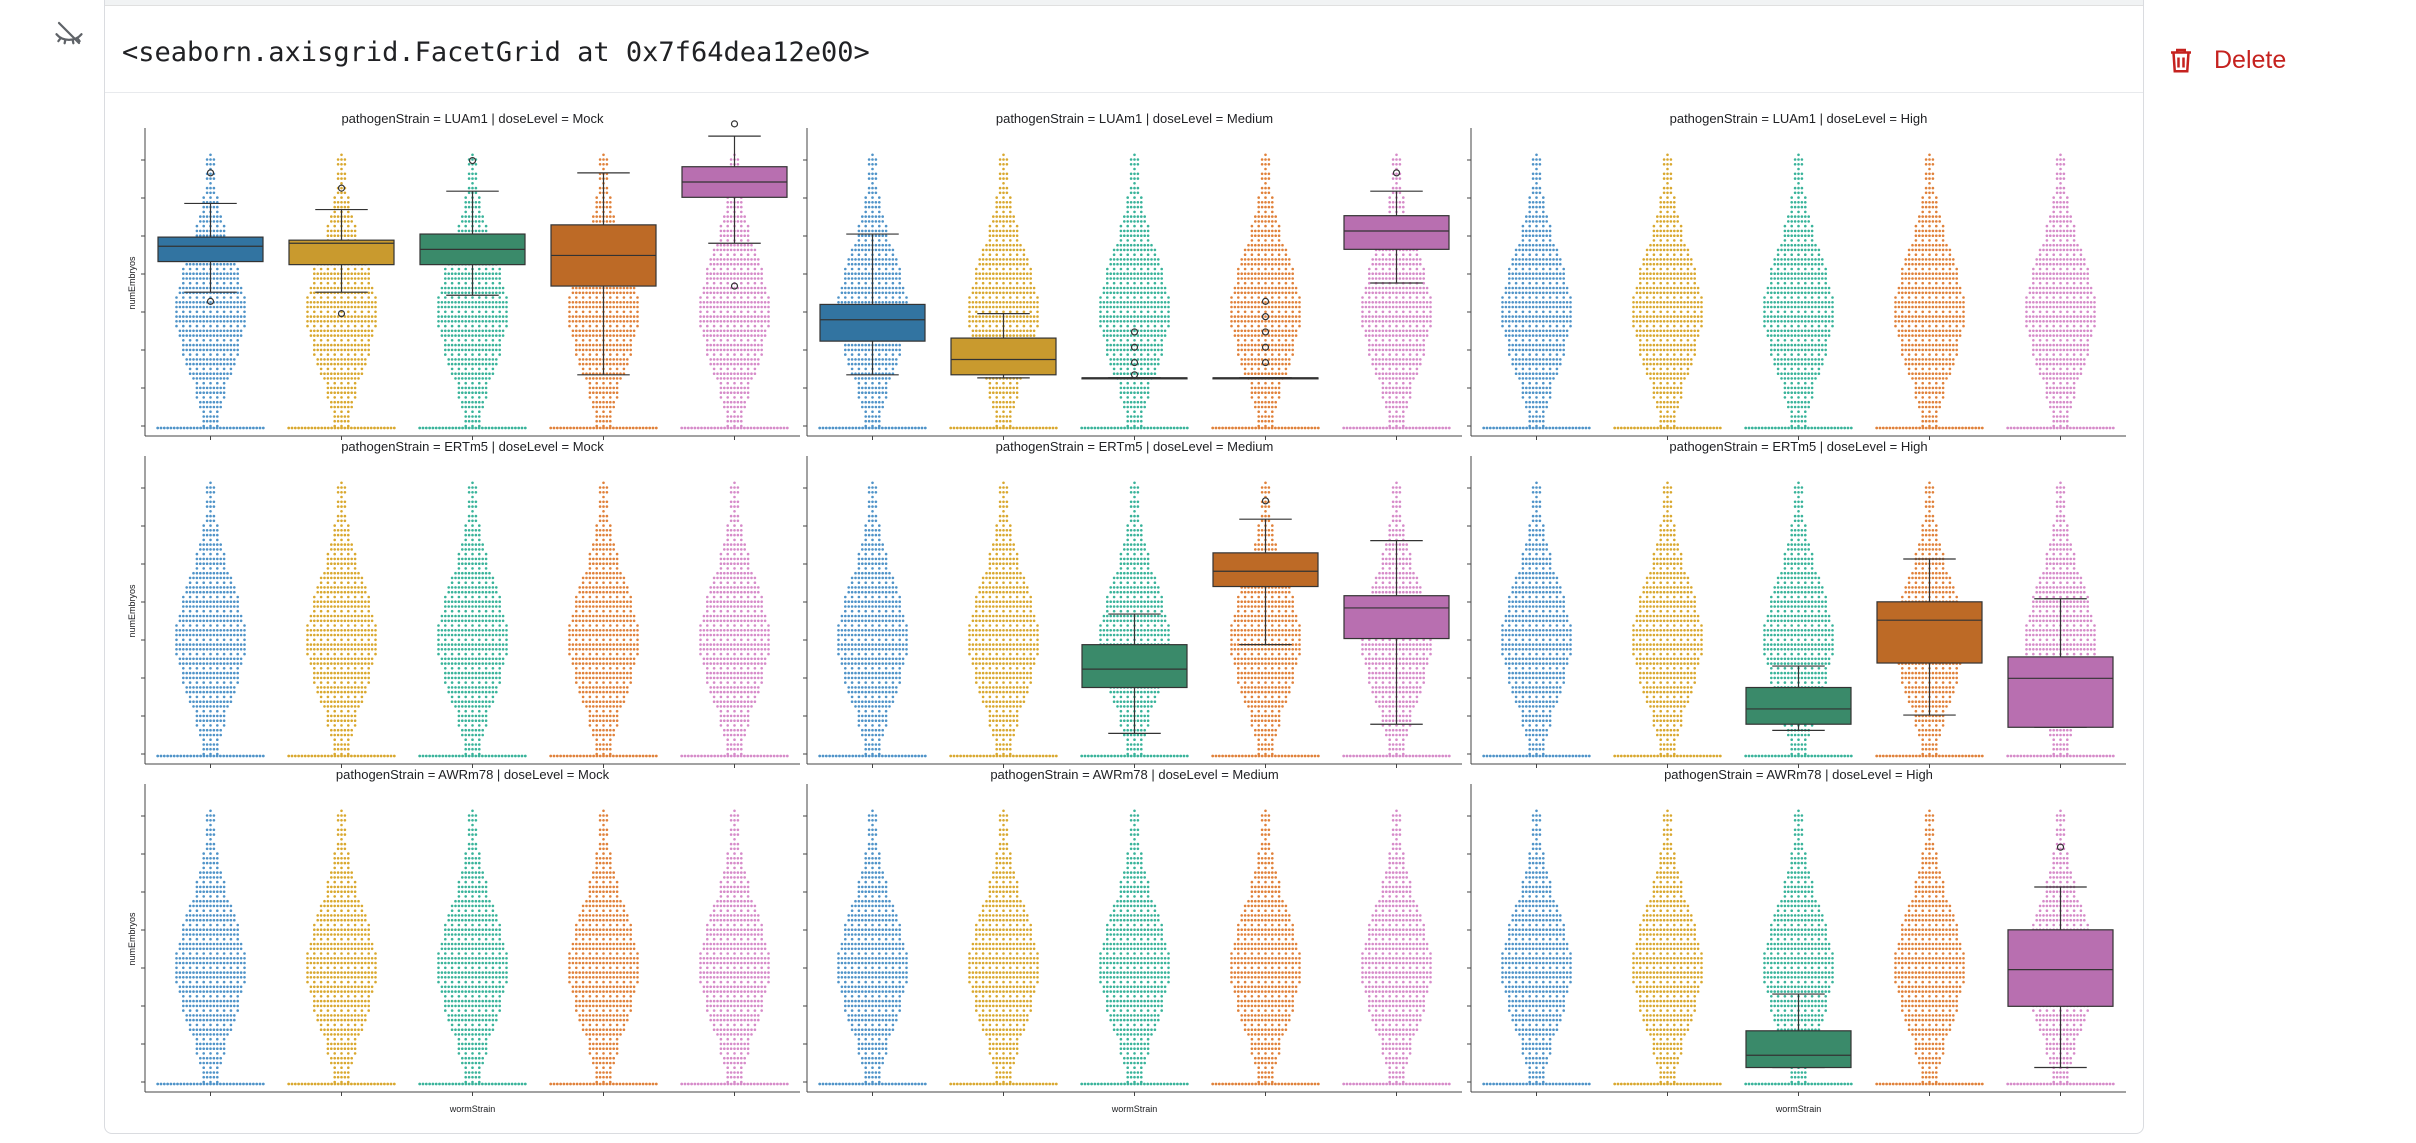  I want to click on copy-icon, so click(2216, 3).